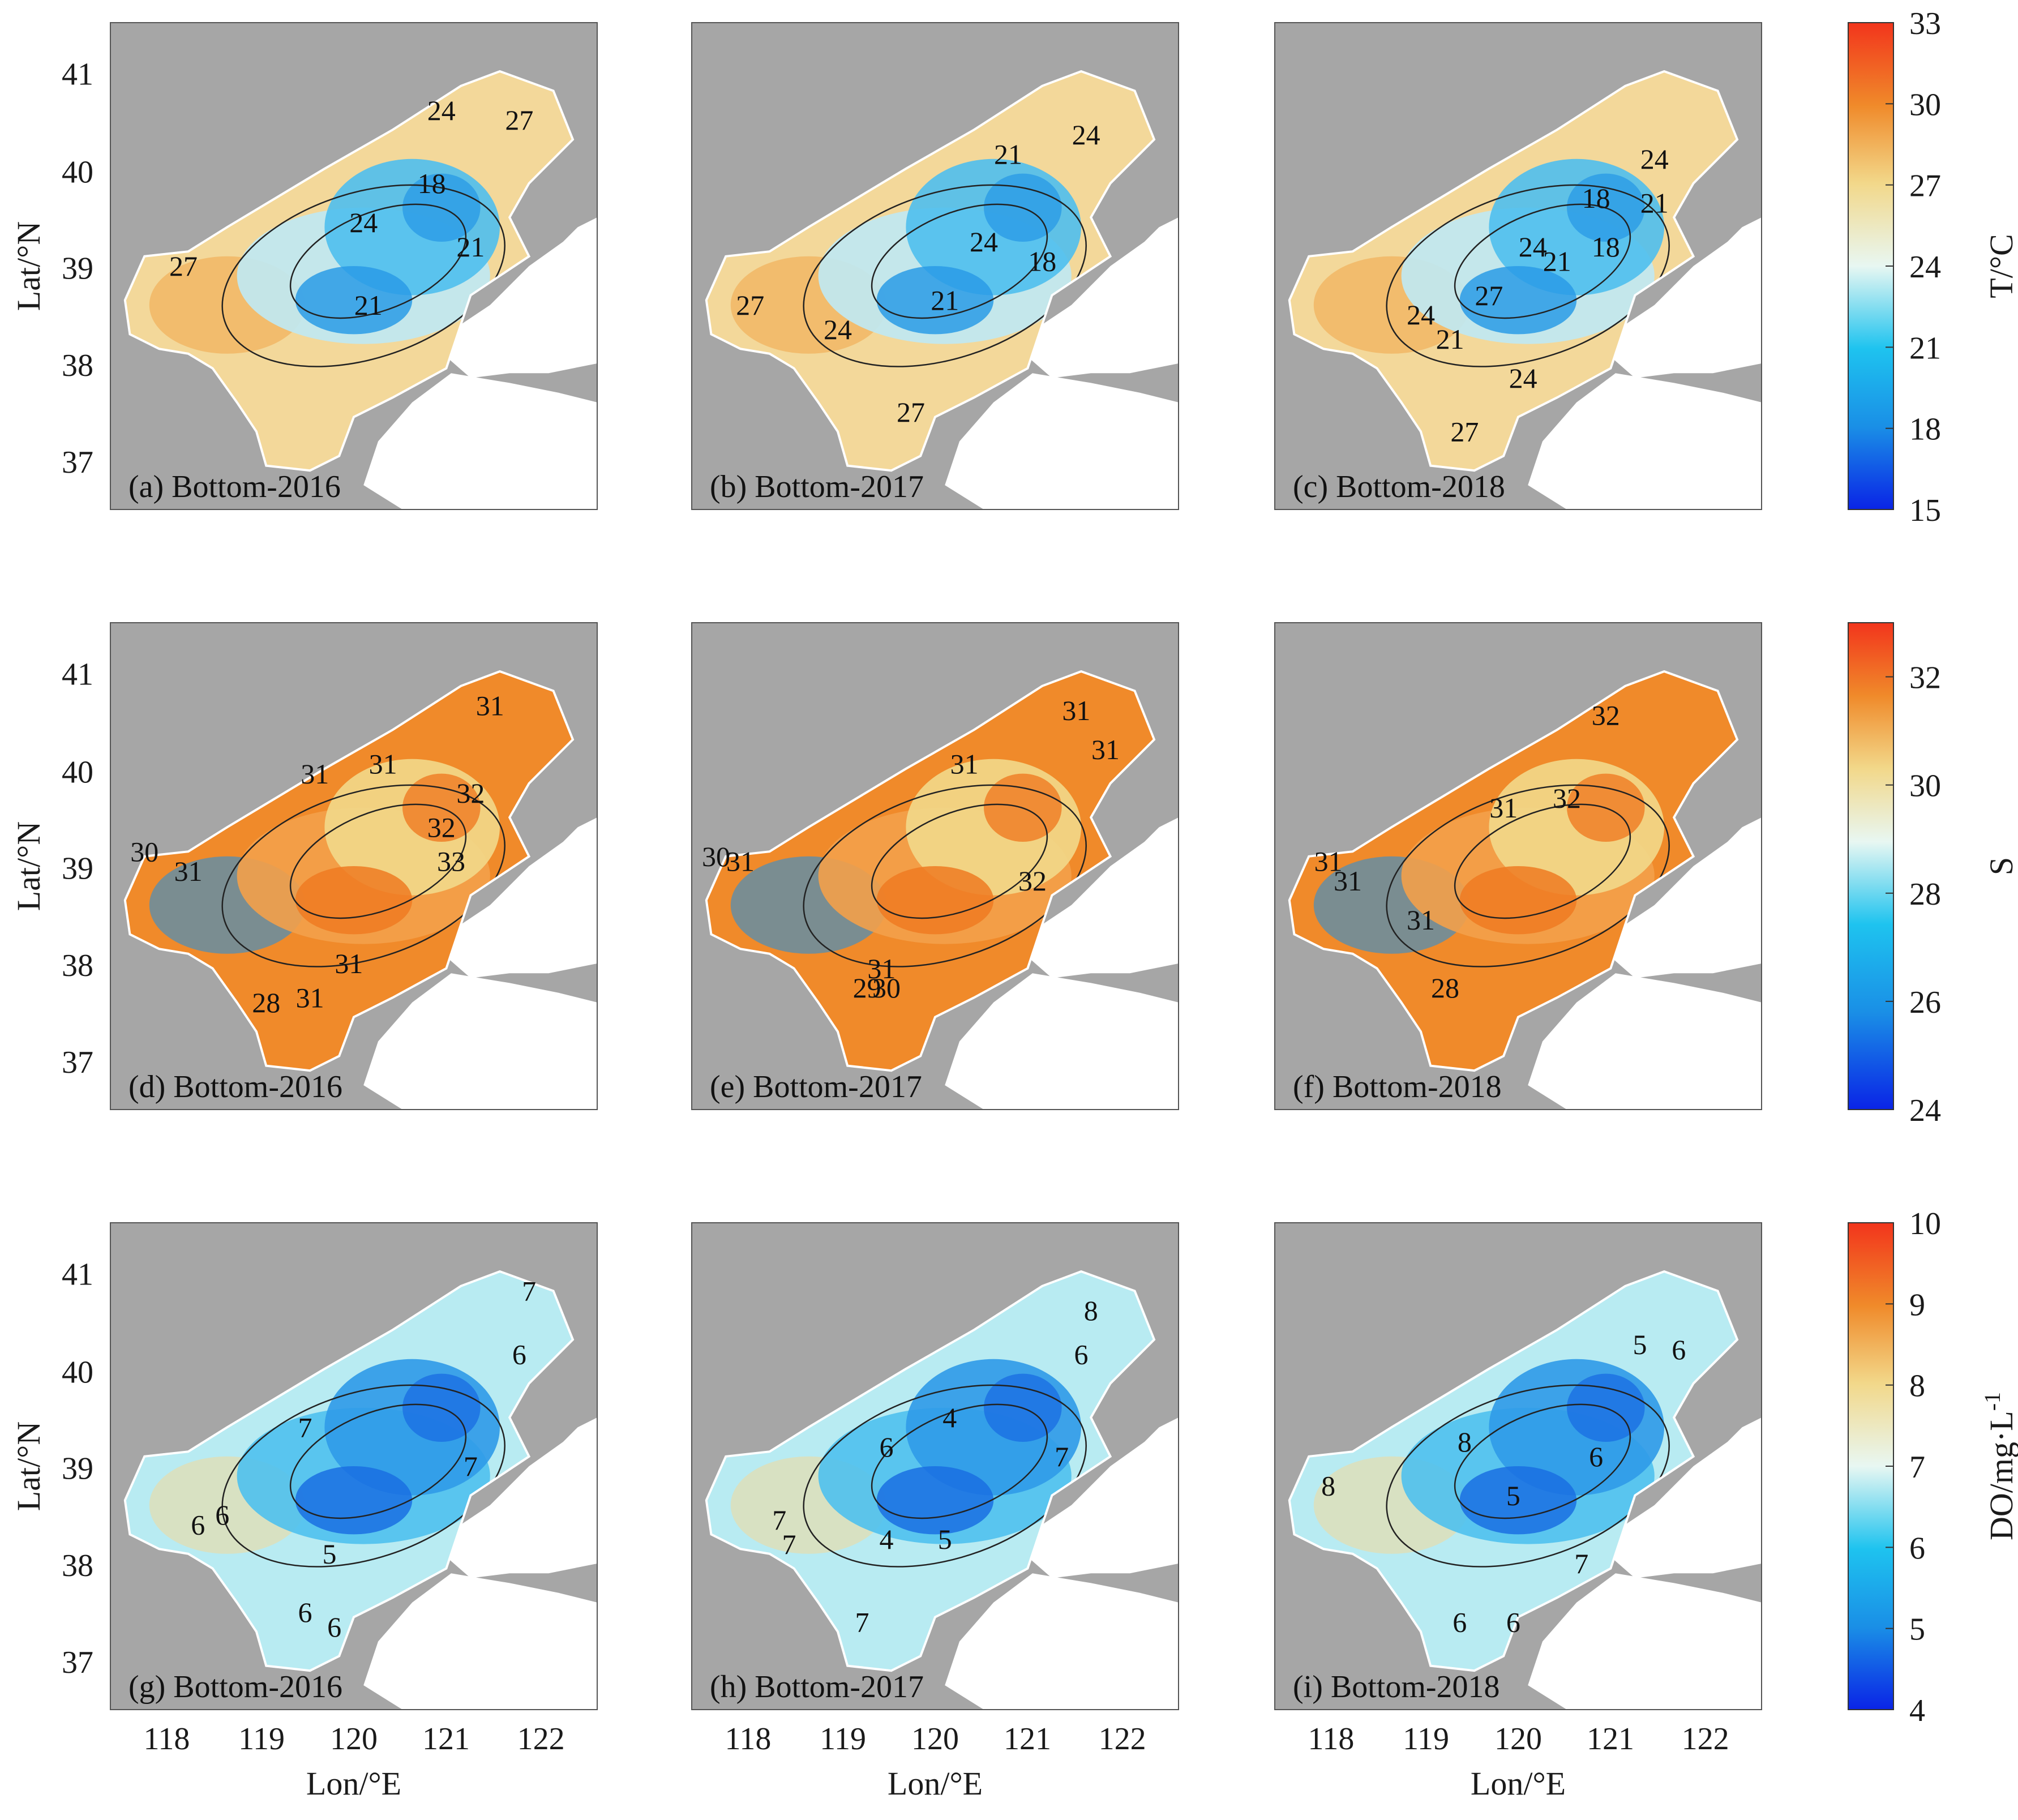 The image size is (2018, 1820). I want to click on colorbar-tick-label: 15, so click(1925, 510).